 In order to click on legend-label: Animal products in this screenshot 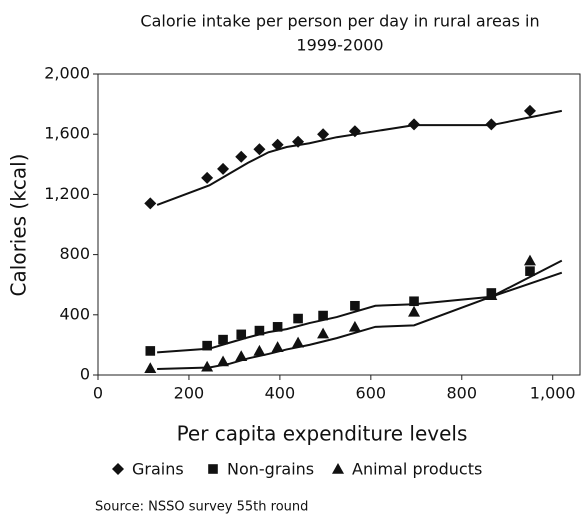, I will do `click(417, 469)`.